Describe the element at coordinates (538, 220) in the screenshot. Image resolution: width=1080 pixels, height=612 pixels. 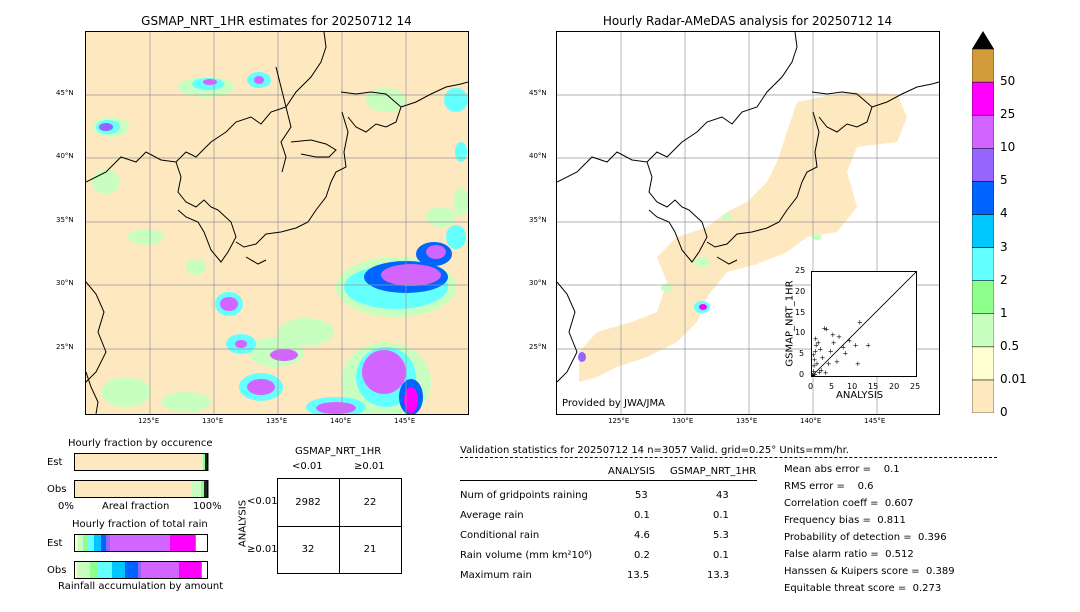
I see `right-lat-tick: 35°N` at that location.